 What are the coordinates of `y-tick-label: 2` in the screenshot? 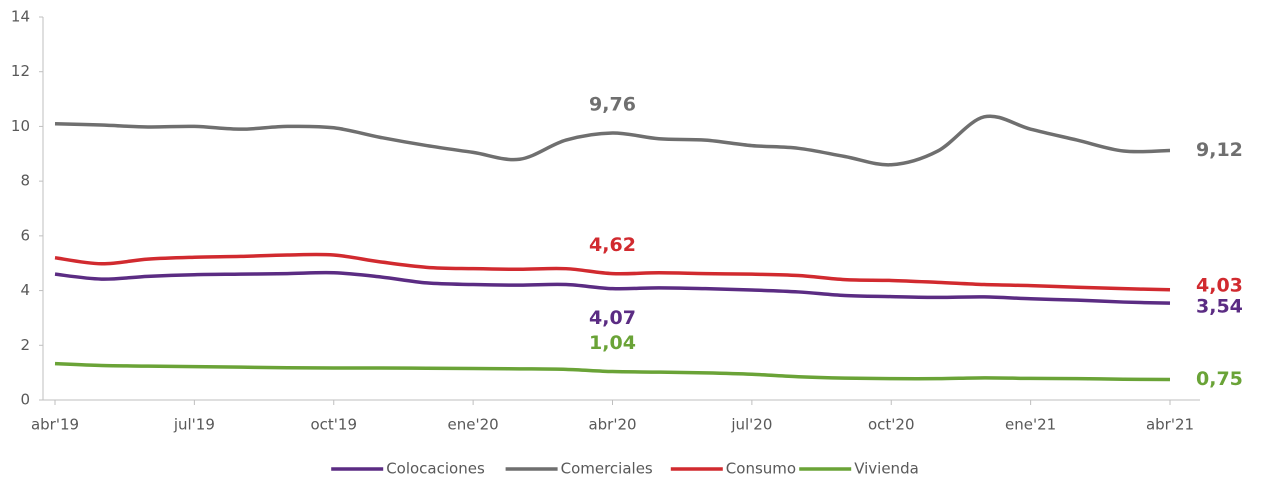 It's located at (25, 345).